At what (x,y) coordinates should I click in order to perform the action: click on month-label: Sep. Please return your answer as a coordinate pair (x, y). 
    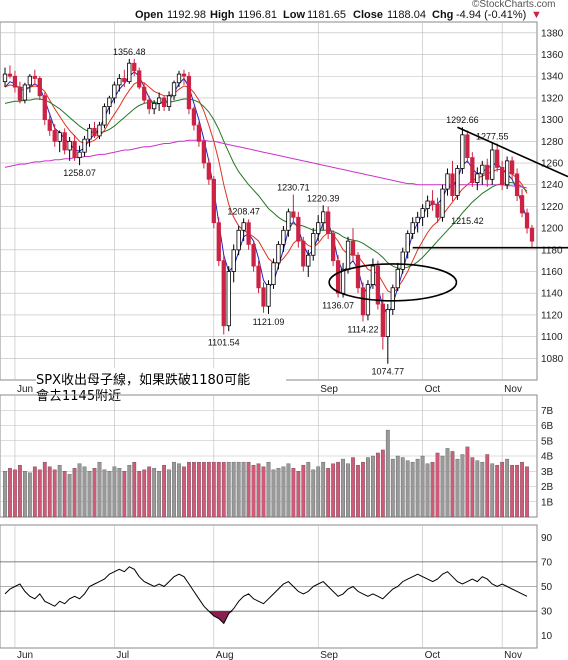
    Looking at the image, I should click on (329, 389).